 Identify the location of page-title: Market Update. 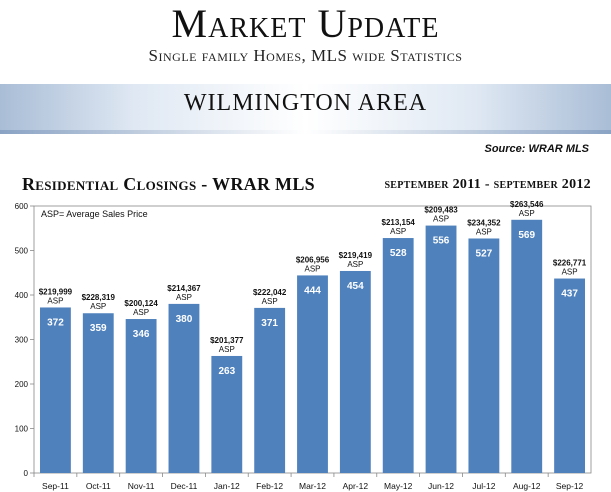
(305, 23).